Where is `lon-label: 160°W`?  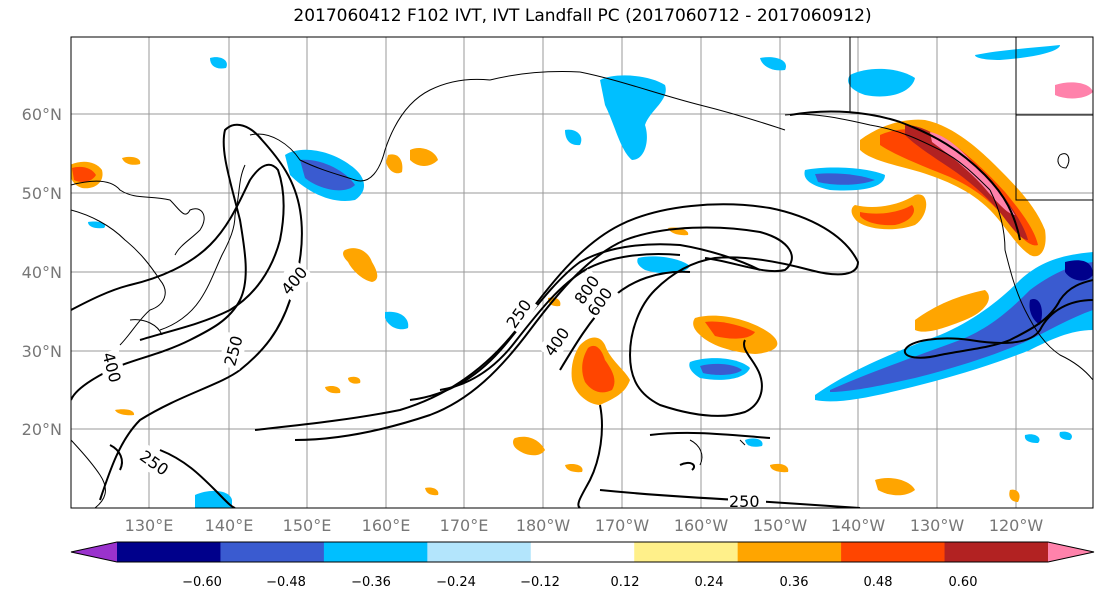
lon-label: 160°W is located at coordinates (701, 525).